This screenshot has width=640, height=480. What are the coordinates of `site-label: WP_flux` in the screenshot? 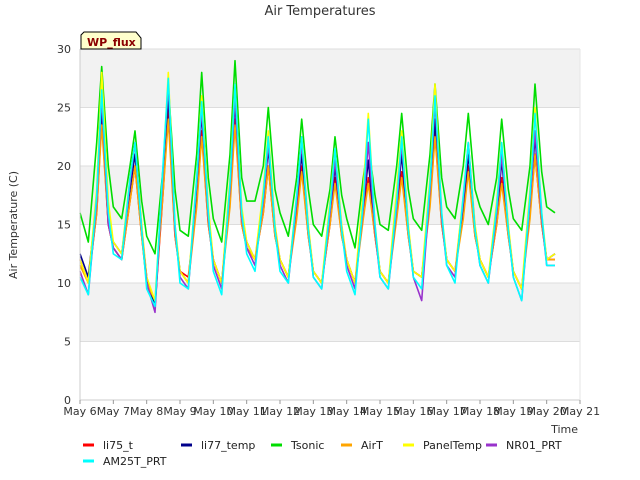 It's located at (111, 42).